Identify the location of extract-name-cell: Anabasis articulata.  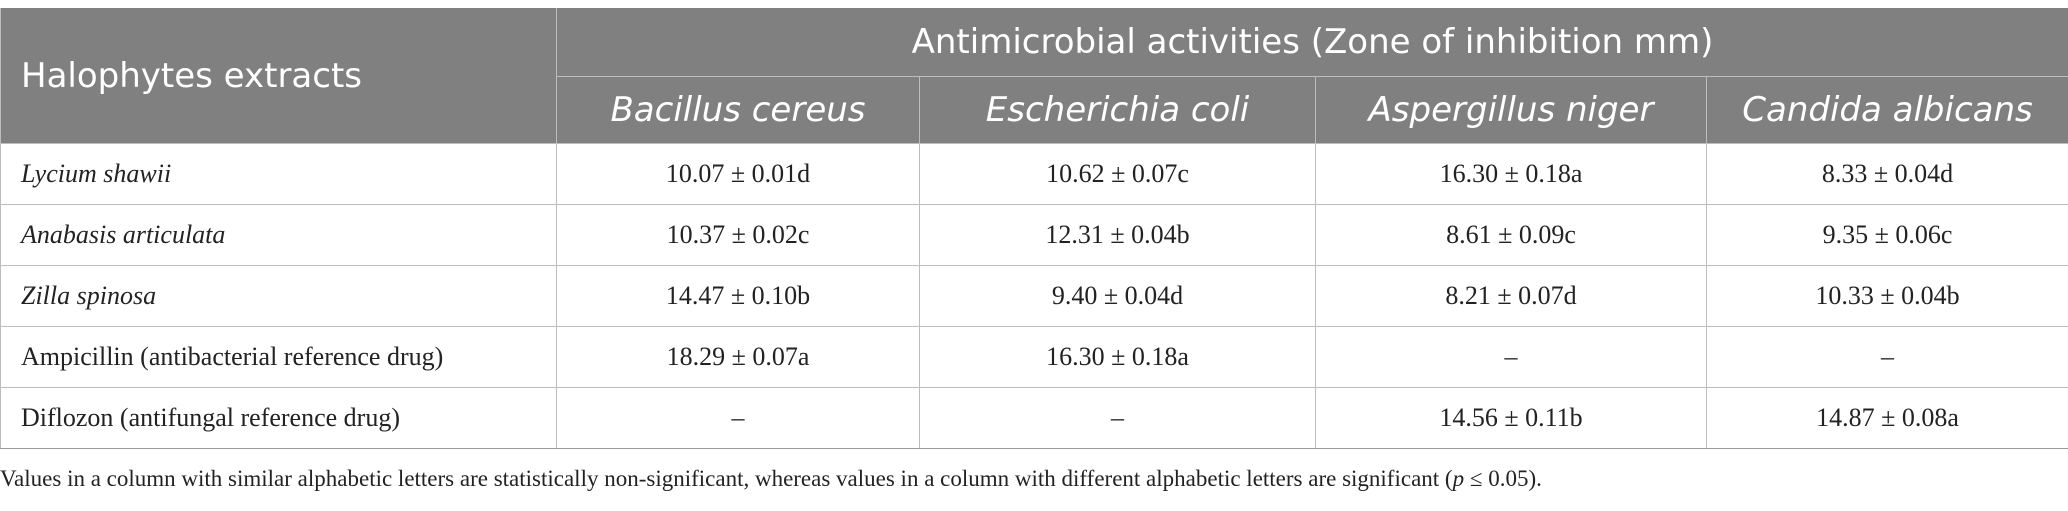
(278, 235).